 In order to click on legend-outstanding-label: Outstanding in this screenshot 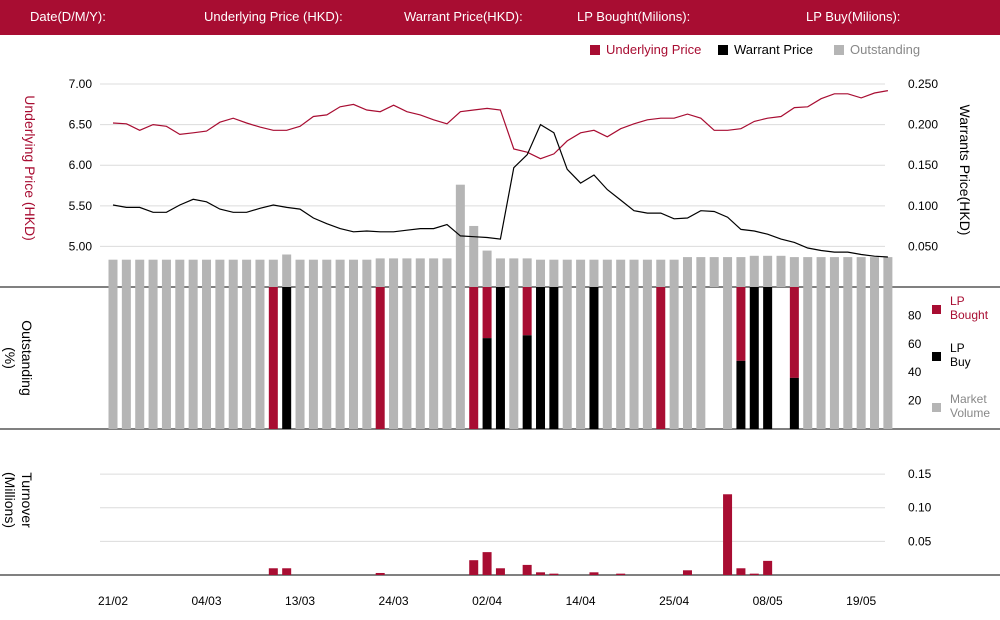, I will do `click(885, 49)`.